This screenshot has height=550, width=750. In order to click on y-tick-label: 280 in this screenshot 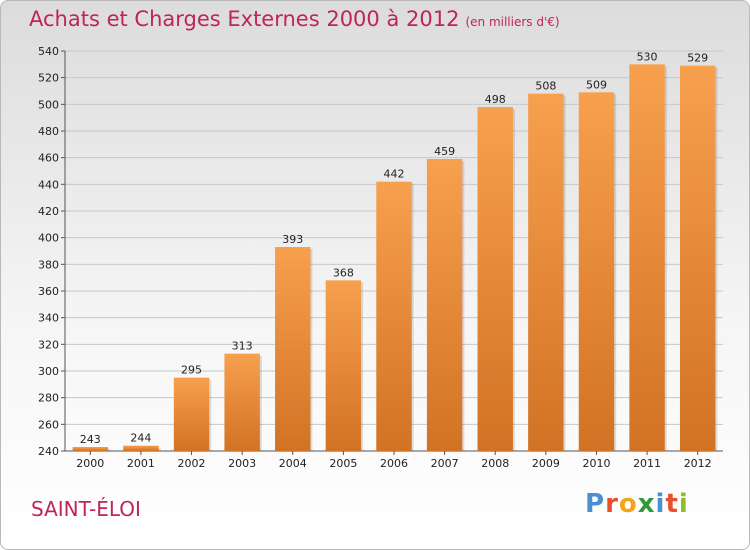, I will do `click(48, 398)`.